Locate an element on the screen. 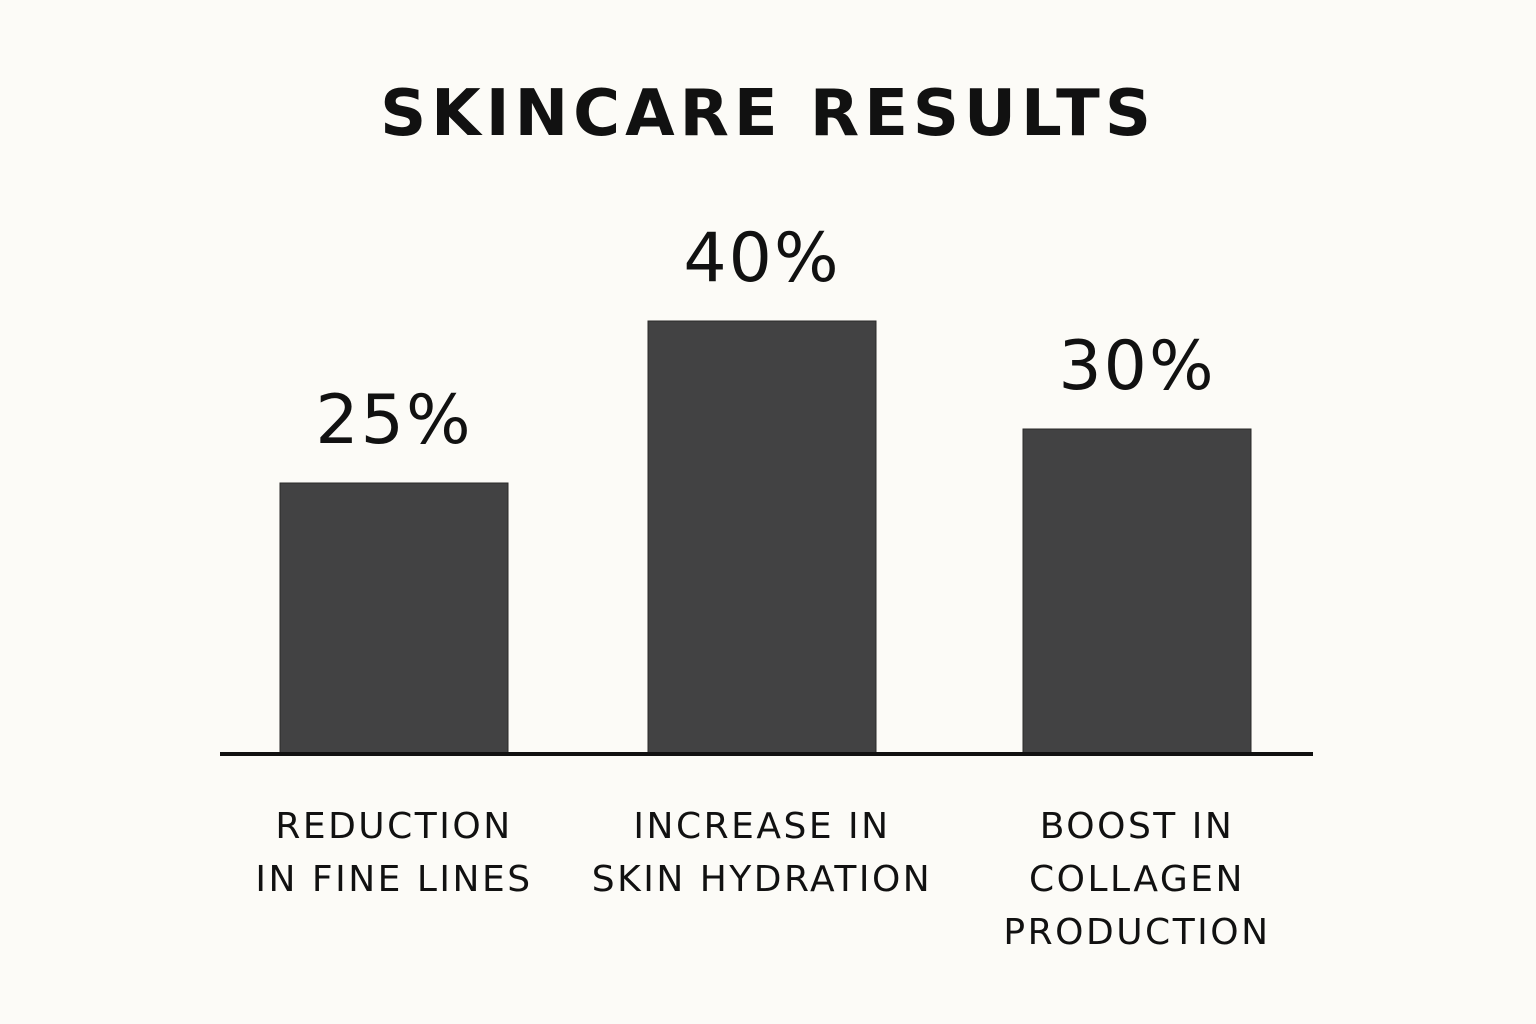 The image size is (1536, 1024). category-label-2: INCREASE IN SKIN HYDRATION is located at coordinates (762, 853).